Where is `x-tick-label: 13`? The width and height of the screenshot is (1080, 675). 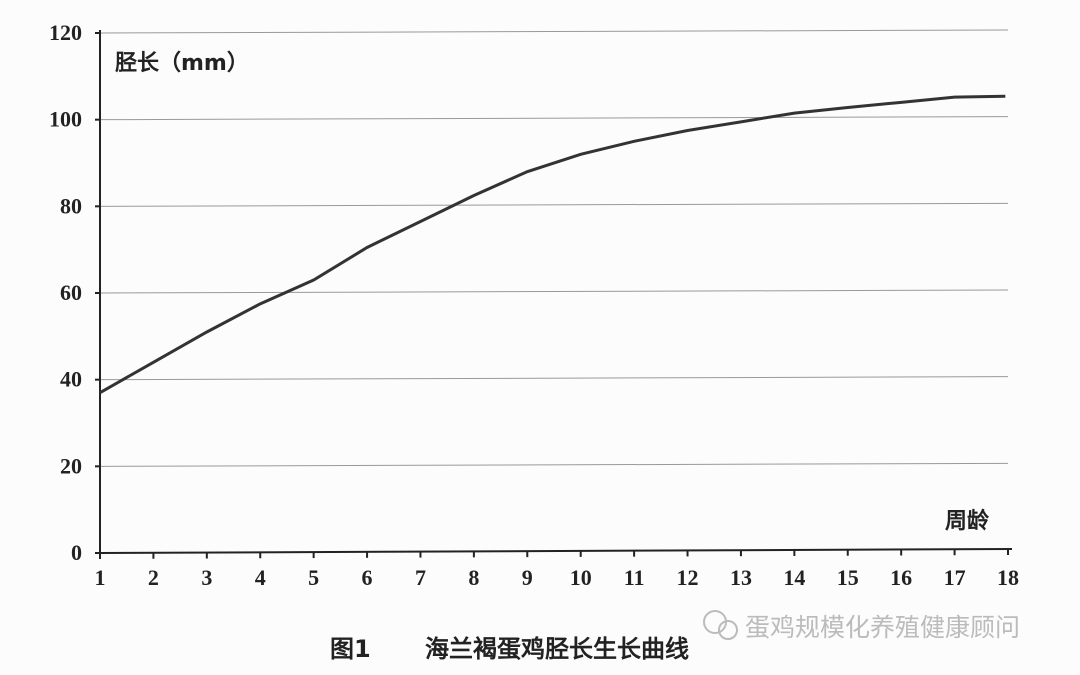
x-tick-label: 13 is located at coordinates (741, 577).